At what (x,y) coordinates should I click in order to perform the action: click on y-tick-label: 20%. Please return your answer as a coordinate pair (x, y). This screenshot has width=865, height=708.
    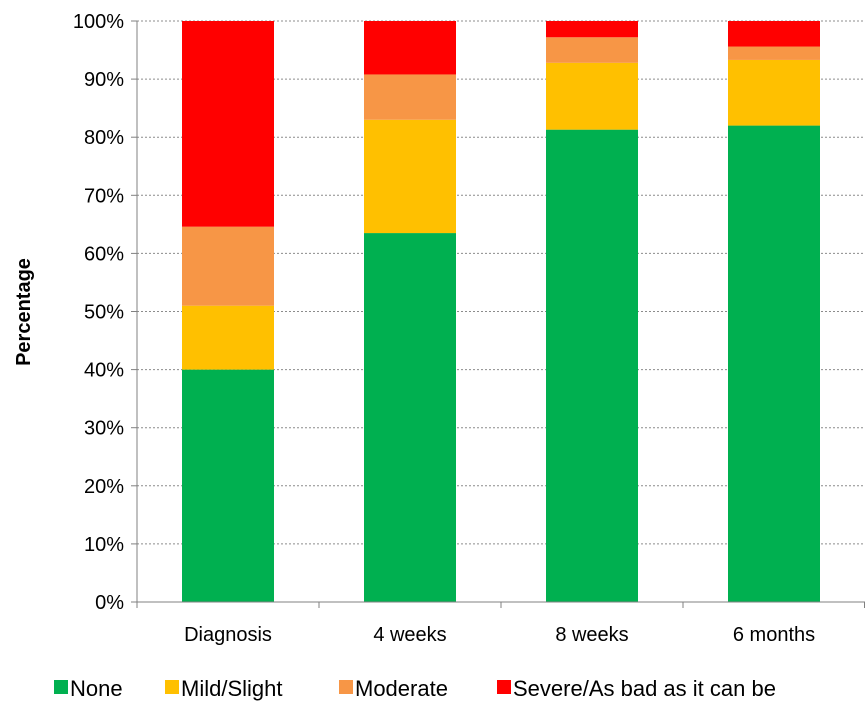
    Looking at the image, I should click on (104, 487).